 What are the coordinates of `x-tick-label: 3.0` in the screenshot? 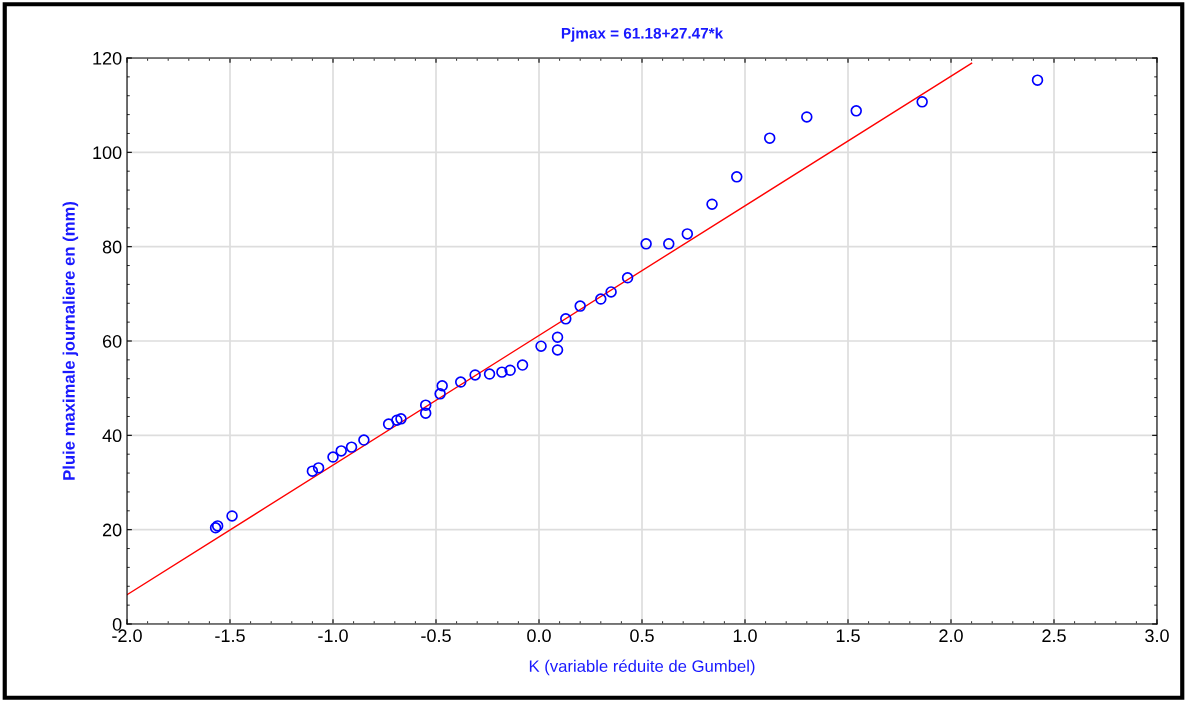 It's located at (1157, 636).